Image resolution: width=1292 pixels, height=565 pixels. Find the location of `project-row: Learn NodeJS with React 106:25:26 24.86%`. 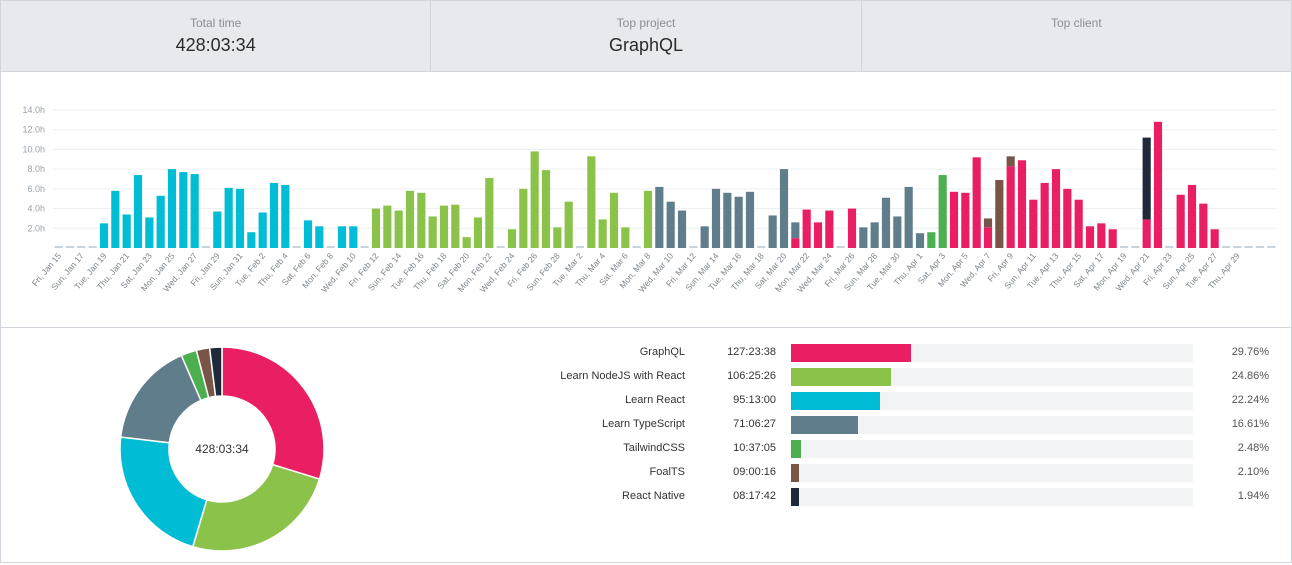

project-row: Learn NodeJS with React 106:25:26 24.86% is located at coordinates (646, 377).